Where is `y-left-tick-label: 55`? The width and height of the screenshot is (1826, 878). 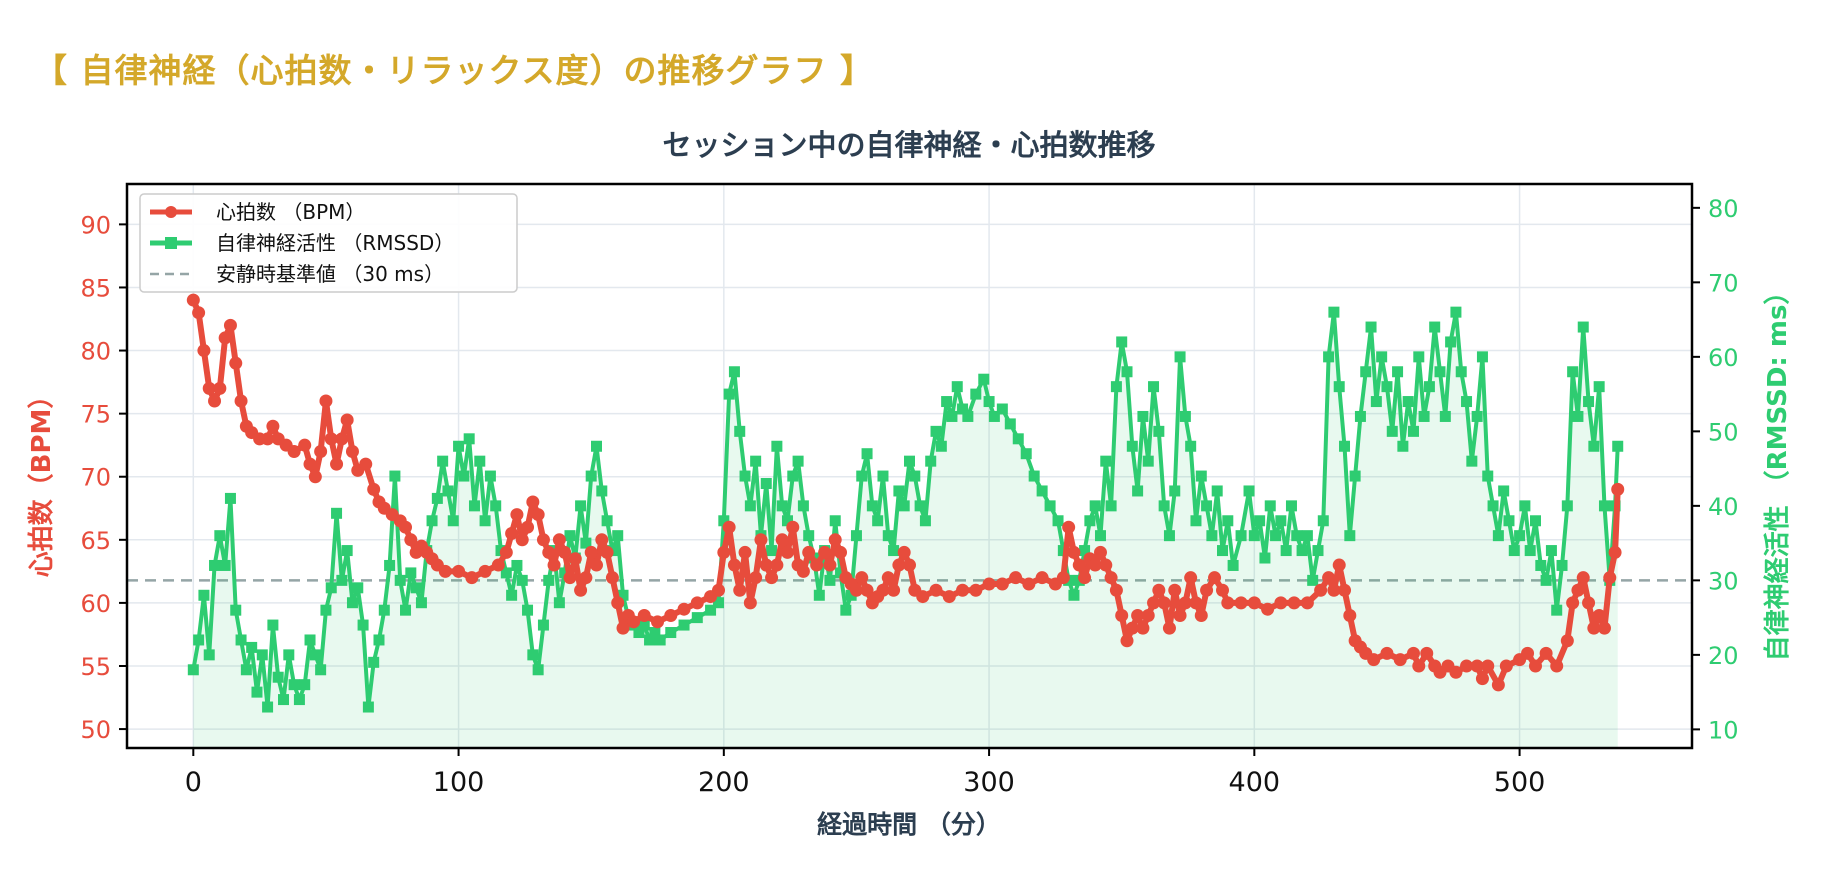 y-left-tick-label: 55 is located at coordinates (95, 667).